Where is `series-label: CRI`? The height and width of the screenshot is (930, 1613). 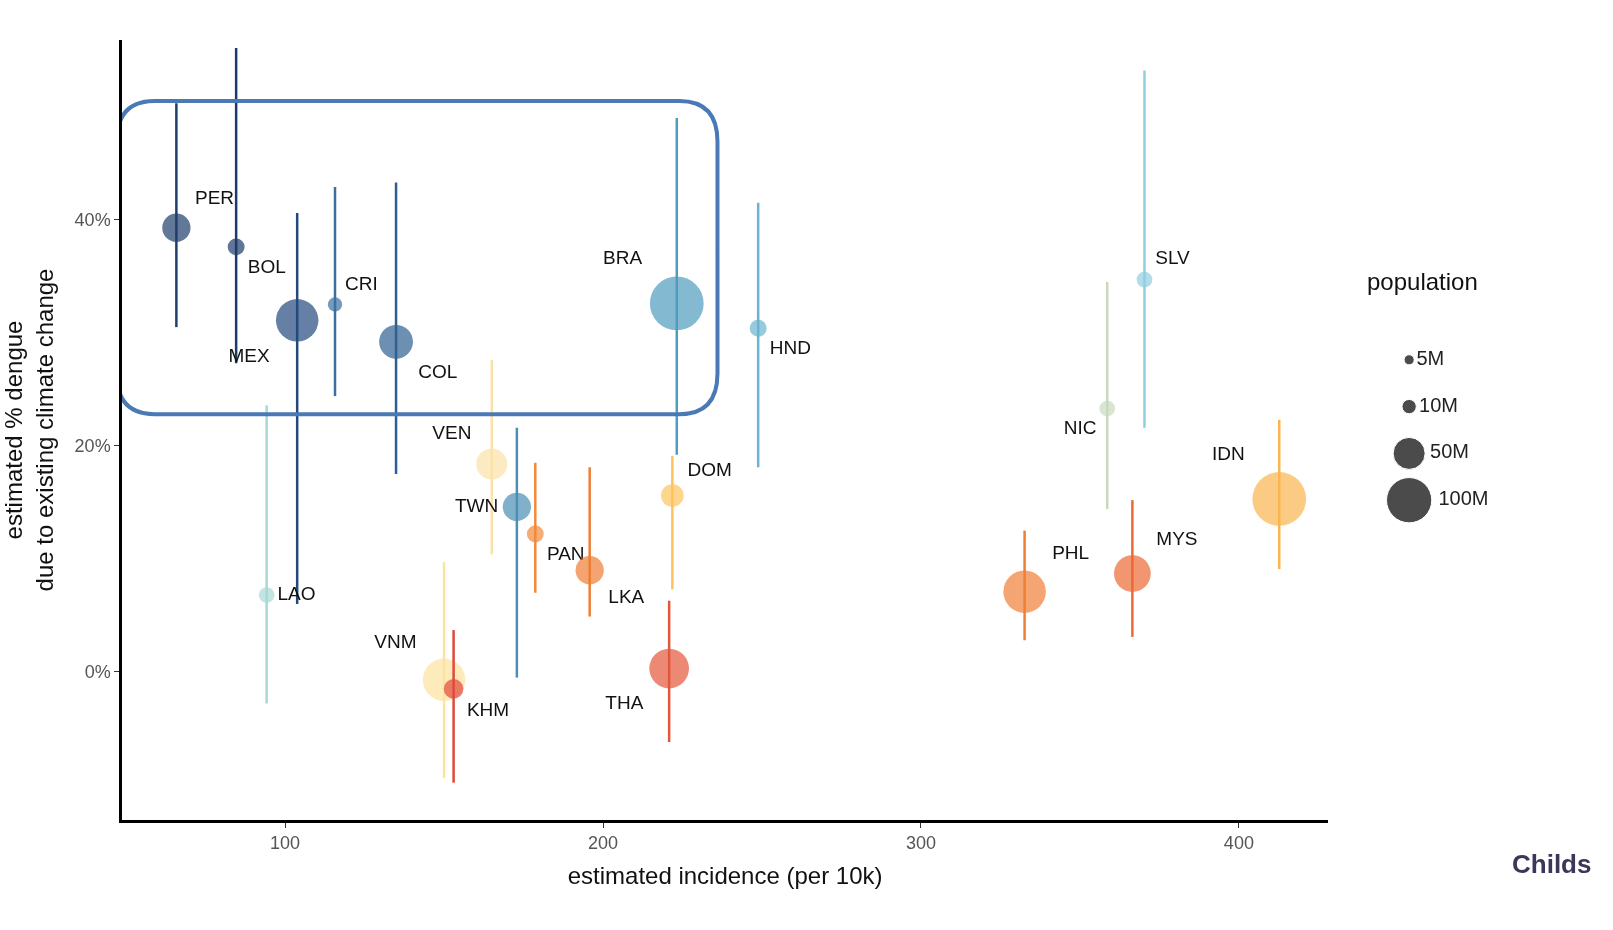 series-label: CRI is located at coordinates (361, 283).